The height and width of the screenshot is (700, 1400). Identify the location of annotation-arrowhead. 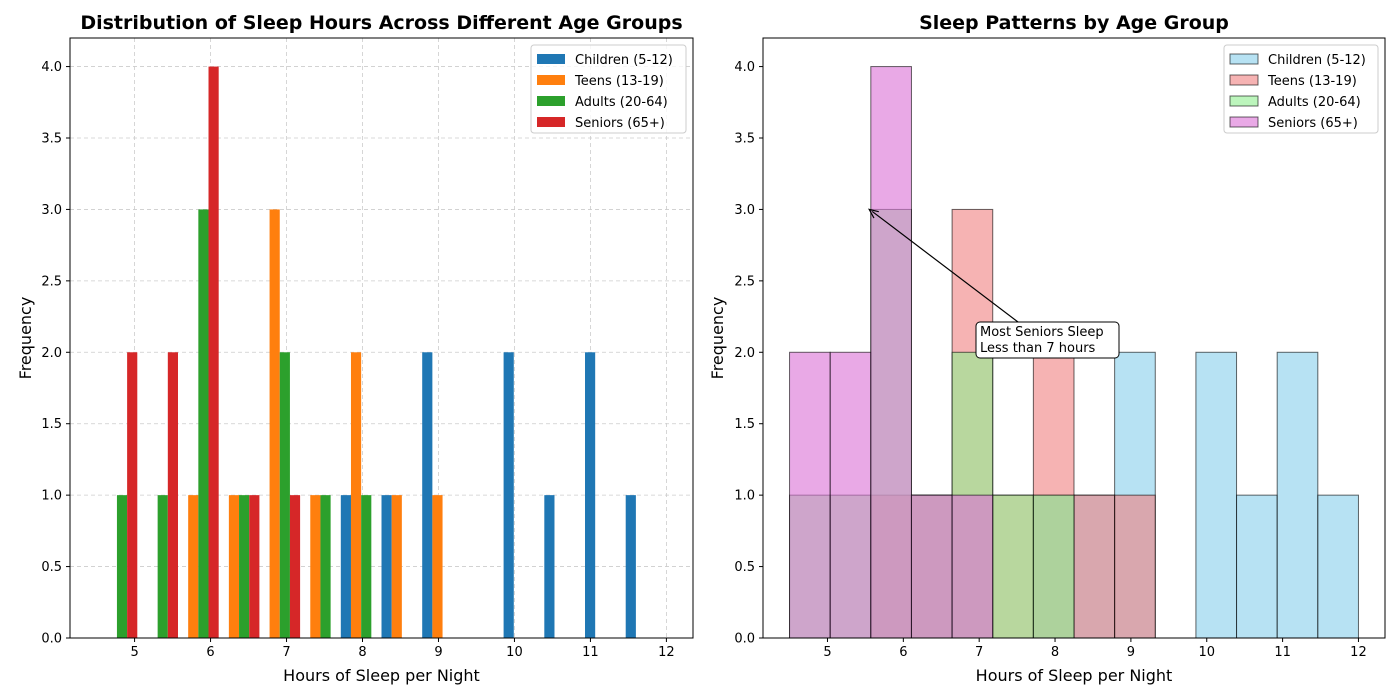
(873, 213).